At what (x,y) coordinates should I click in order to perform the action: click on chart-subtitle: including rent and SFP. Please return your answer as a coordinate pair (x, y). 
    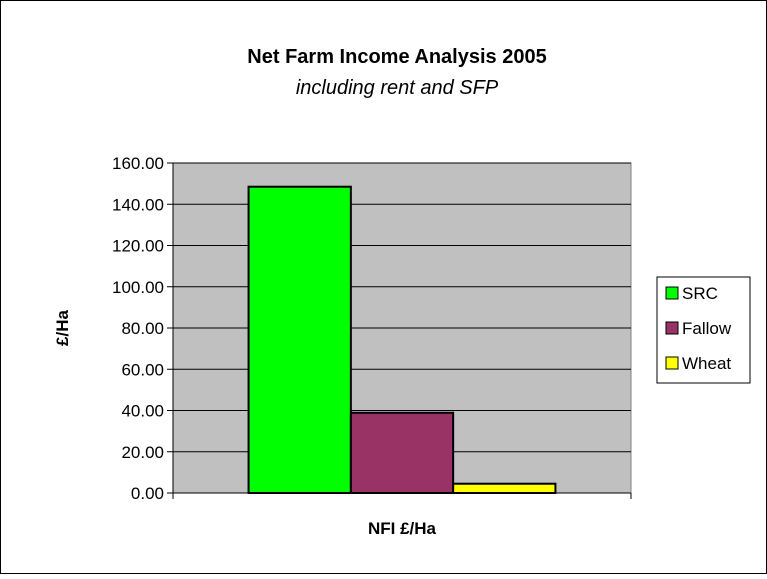
    Looking at the image, I should click on (397, 88).